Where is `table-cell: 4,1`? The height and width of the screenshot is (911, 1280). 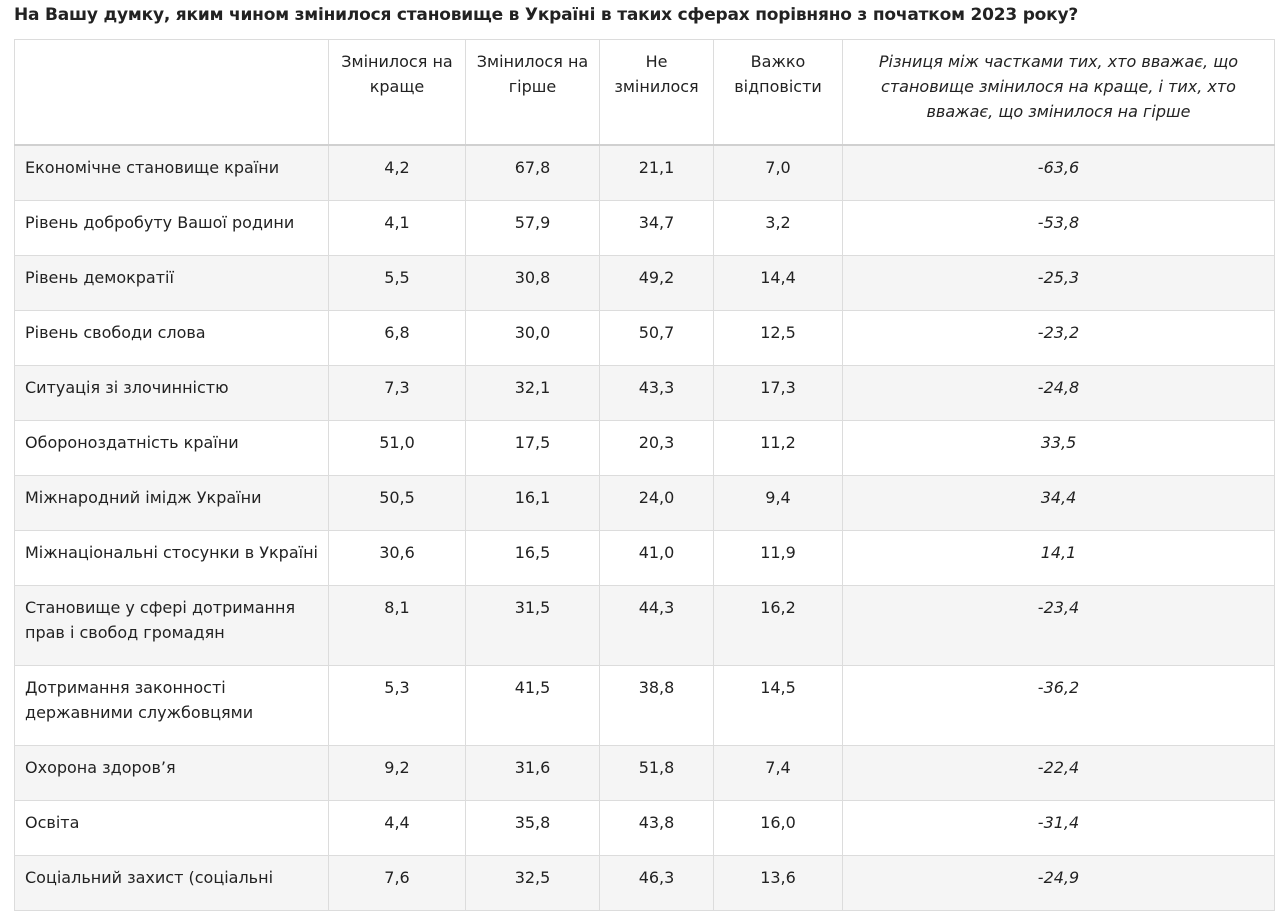 table-cell: 4,1 is located at coordinates (397, 228).